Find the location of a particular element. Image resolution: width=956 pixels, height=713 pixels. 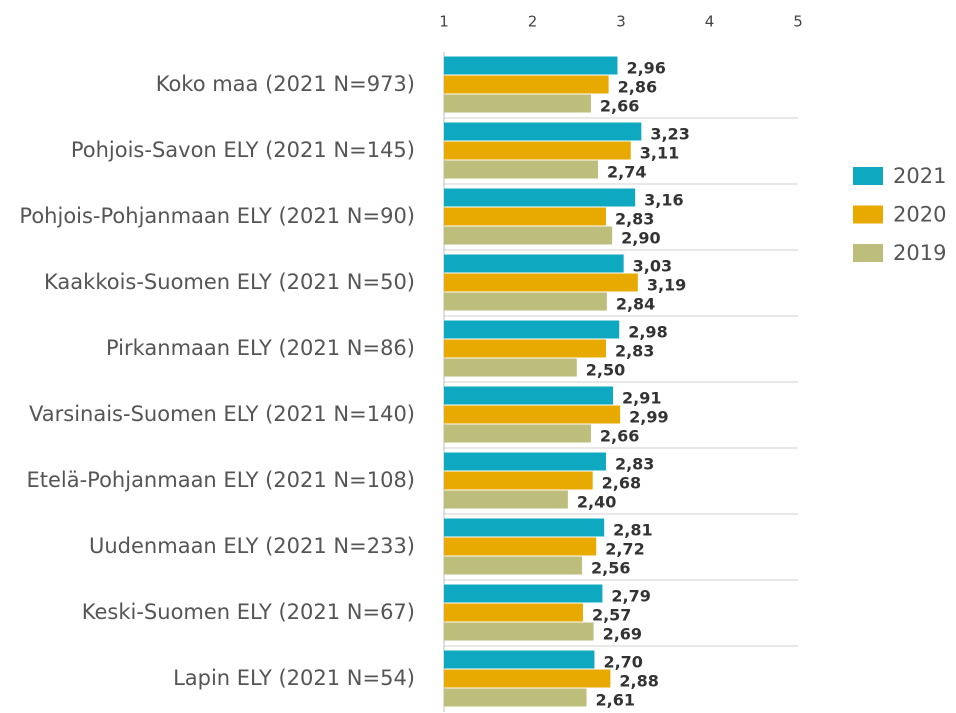

x-tick-label: 5 is located at coordinates (798, 22).